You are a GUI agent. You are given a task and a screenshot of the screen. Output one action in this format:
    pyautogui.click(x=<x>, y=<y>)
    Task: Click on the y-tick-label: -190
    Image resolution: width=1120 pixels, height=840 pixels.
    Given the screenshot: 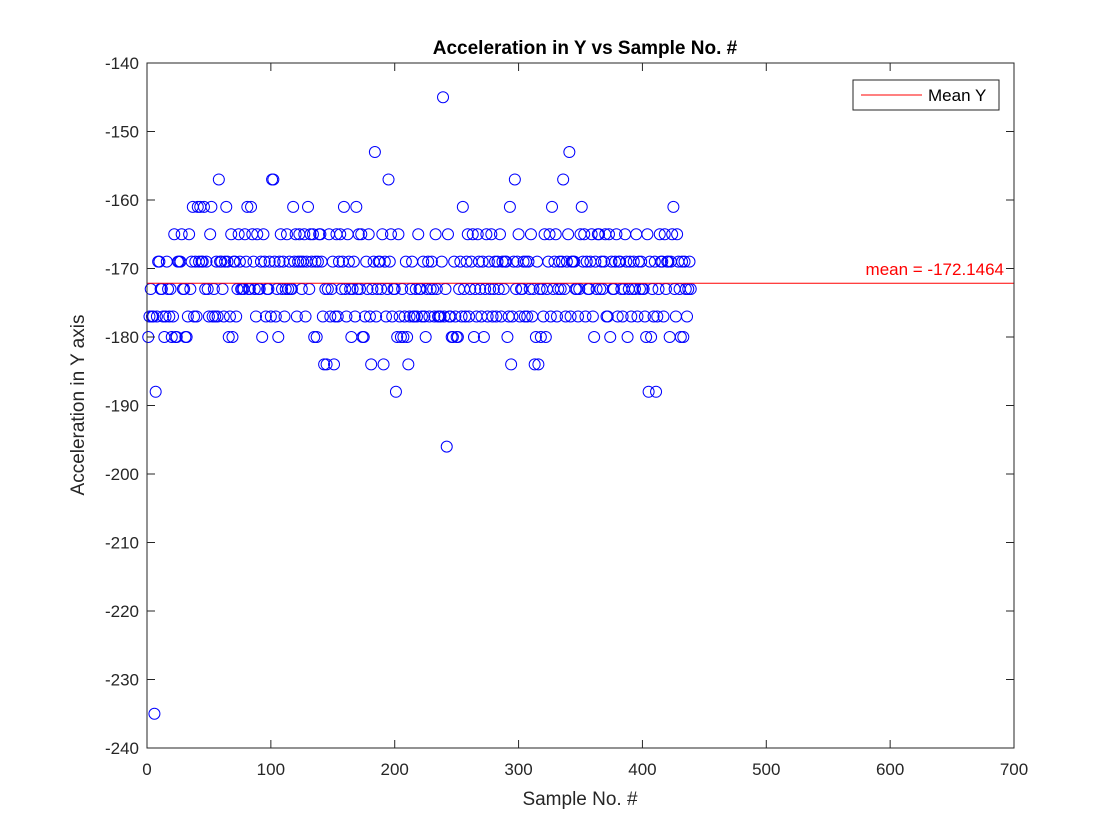 What is the action you would take?
    pyautogui.click(x=122, y=406)
    